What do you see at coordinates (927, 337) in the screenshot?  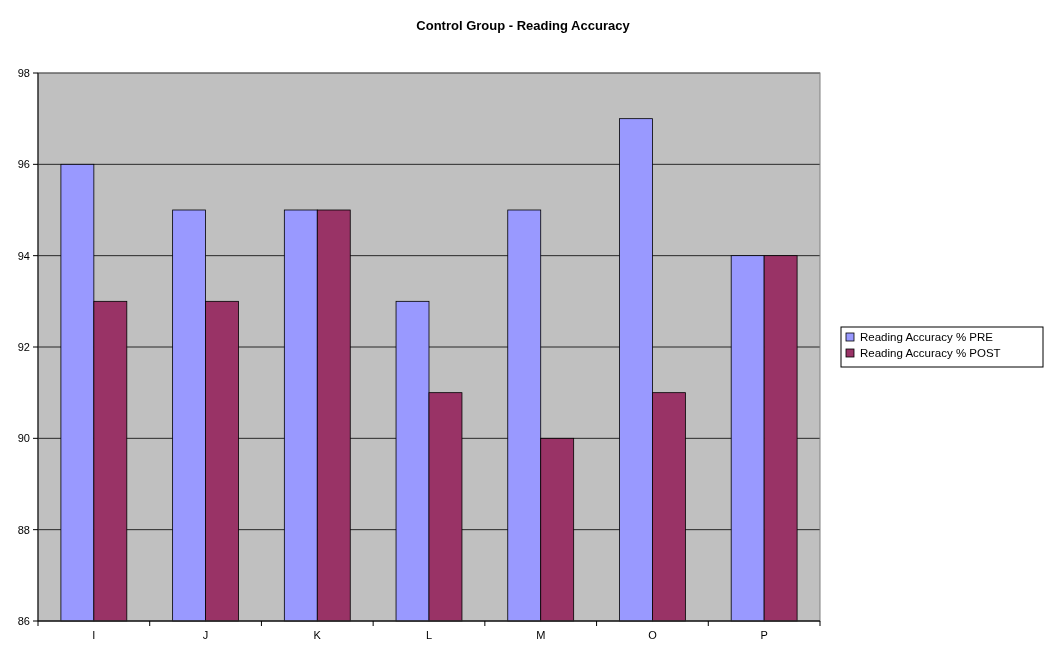 I see `legend-label: Reading Accuracy % PRE` at bounding box center [927, 337].